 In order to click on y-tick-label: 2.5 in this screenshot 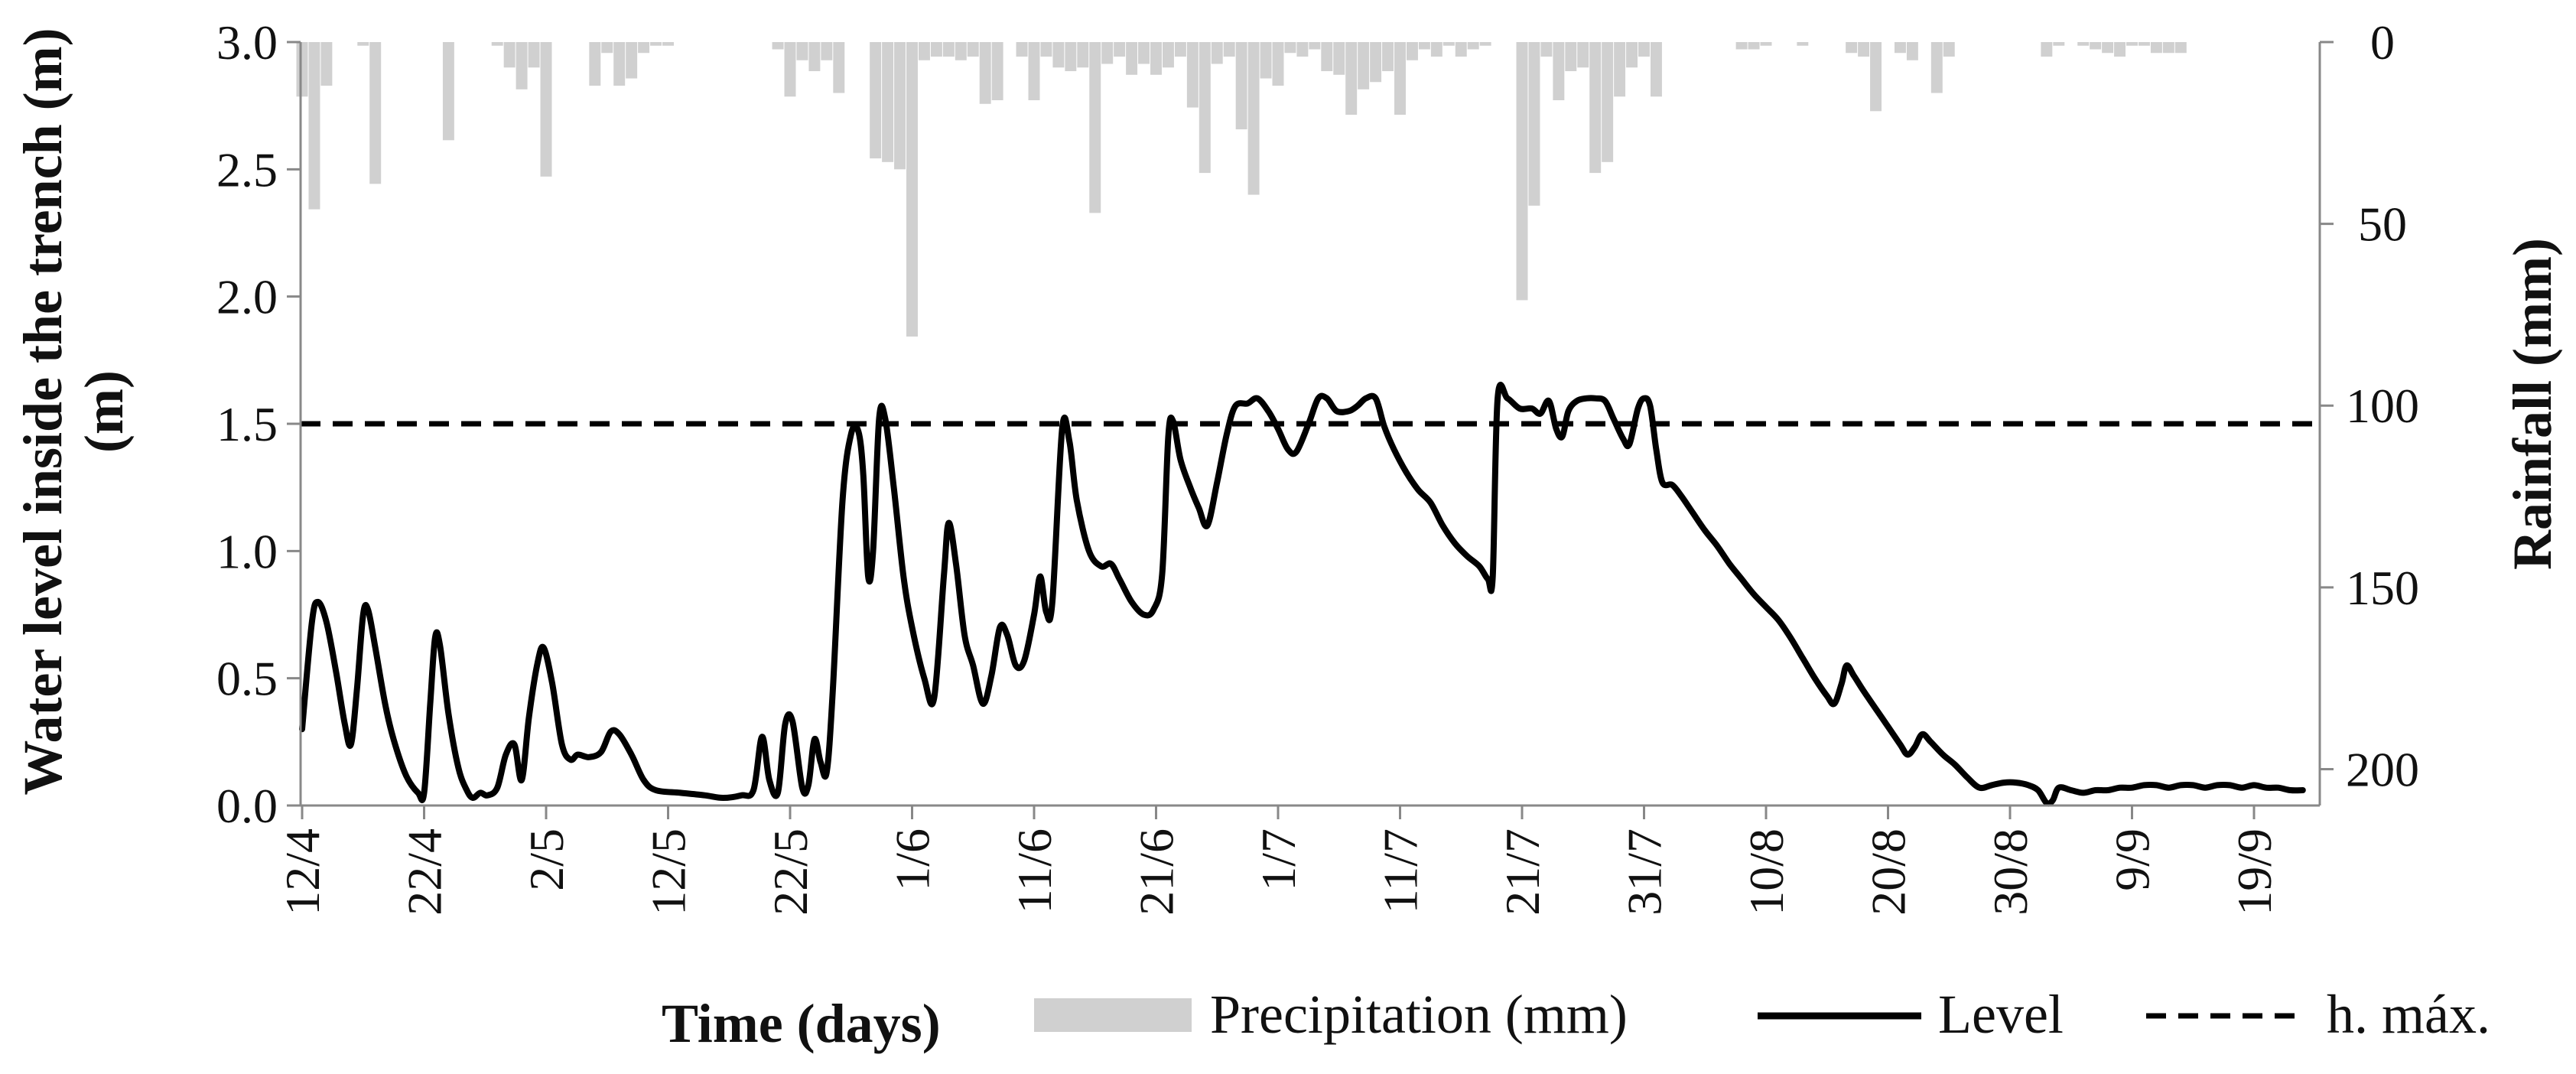, I will do `click(247, 169)`.